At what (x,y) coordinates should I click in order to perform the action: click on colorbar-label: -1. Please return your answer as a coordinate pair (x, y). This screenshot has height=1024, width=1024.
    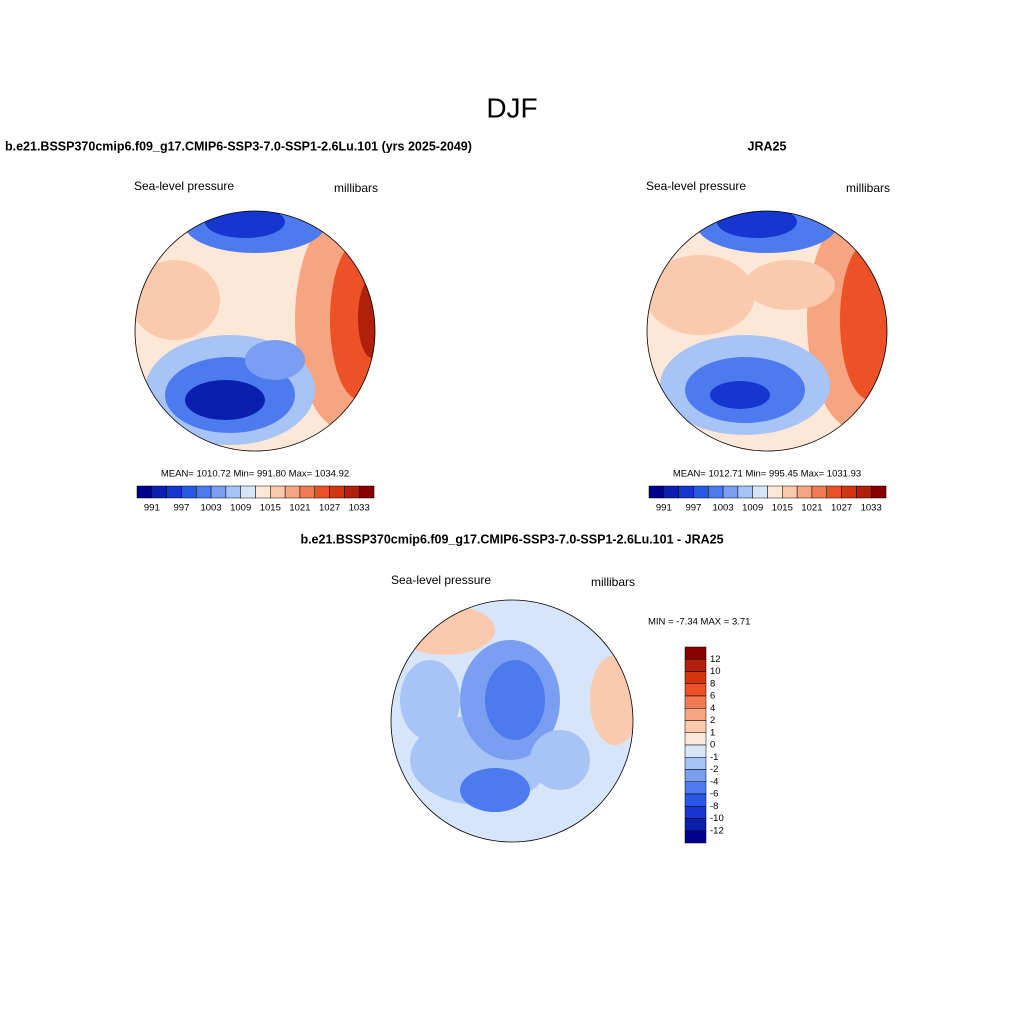
    Looking at the image, I should click on (714, 757).